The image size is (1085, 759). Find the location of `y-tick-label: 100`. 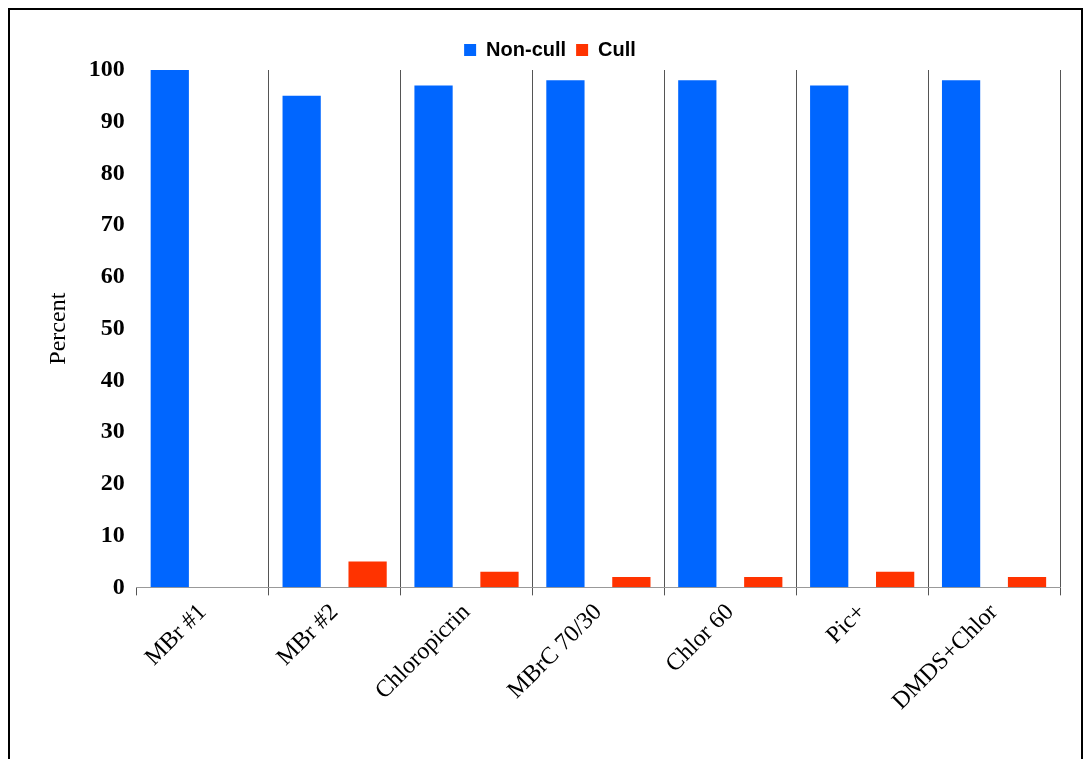

y-tick-label: 100 is located at coordinates (106, 68).